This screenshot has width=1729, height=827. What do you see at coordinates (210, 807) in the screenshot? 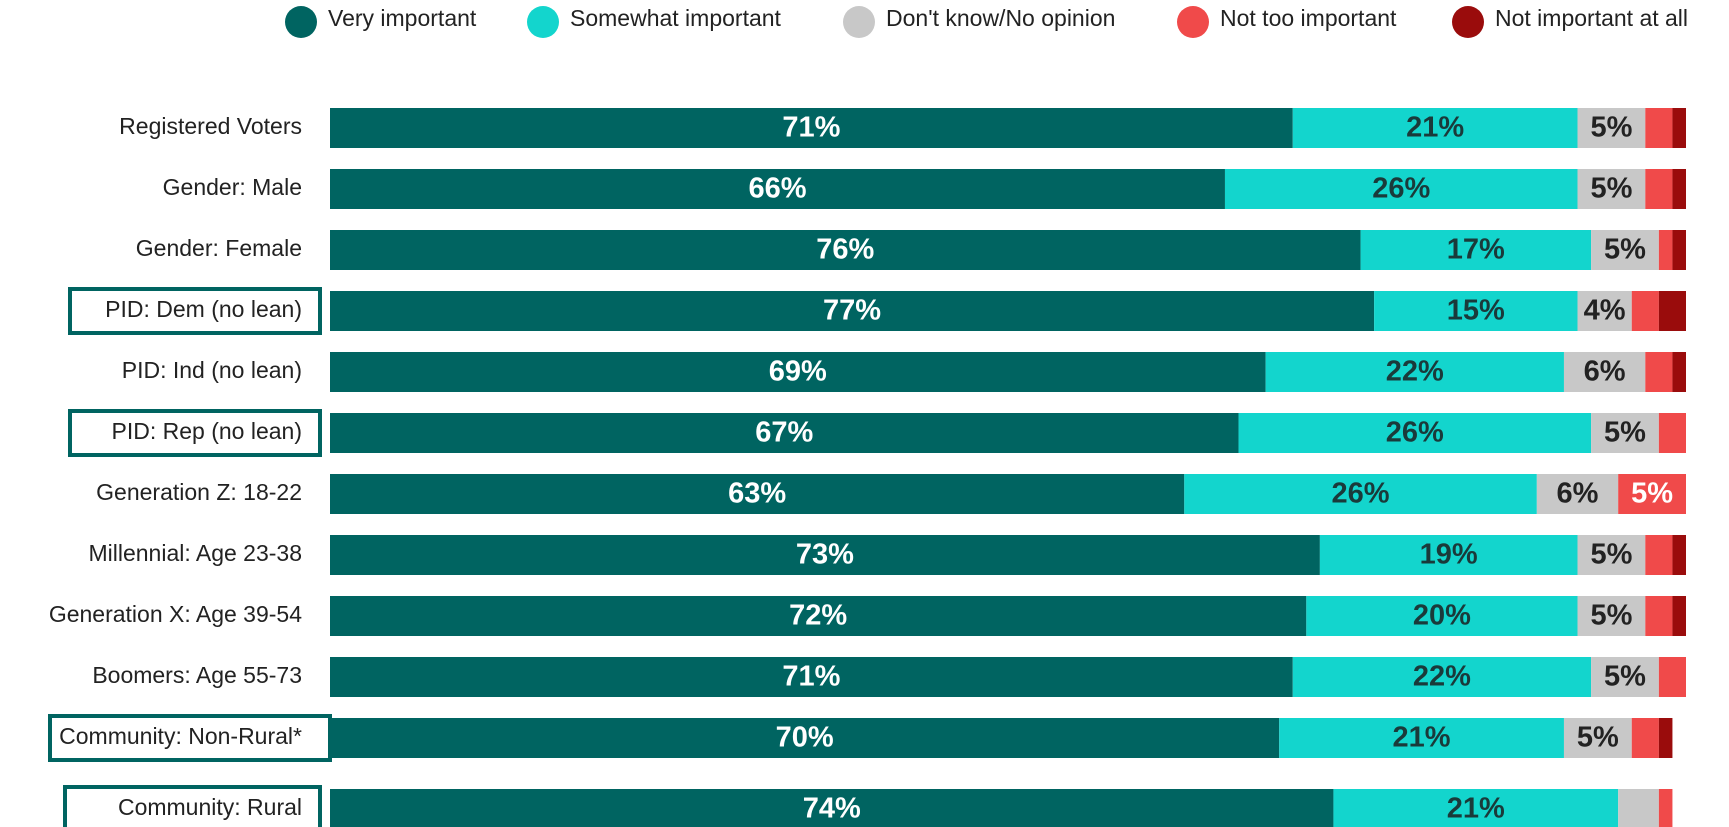
I see `category-label: Community: Rural` at bounding box center [210, 807].